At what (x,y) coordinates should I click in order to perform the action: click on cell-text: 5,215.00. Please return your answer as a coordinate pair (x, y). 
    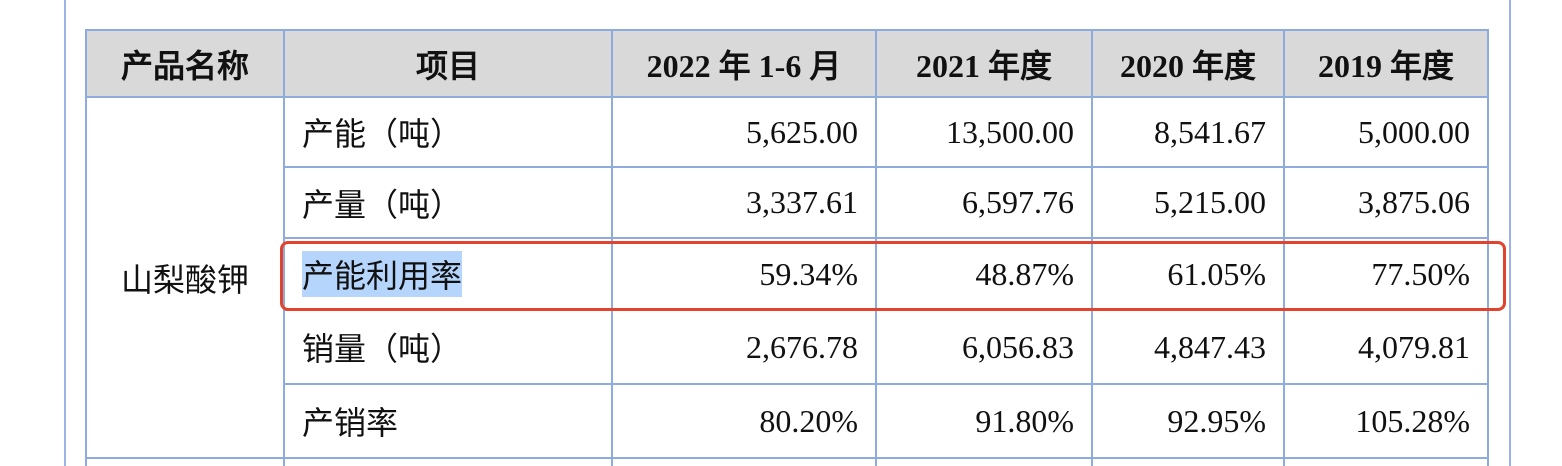
    Looking at the image, I should click on (1210, 202).